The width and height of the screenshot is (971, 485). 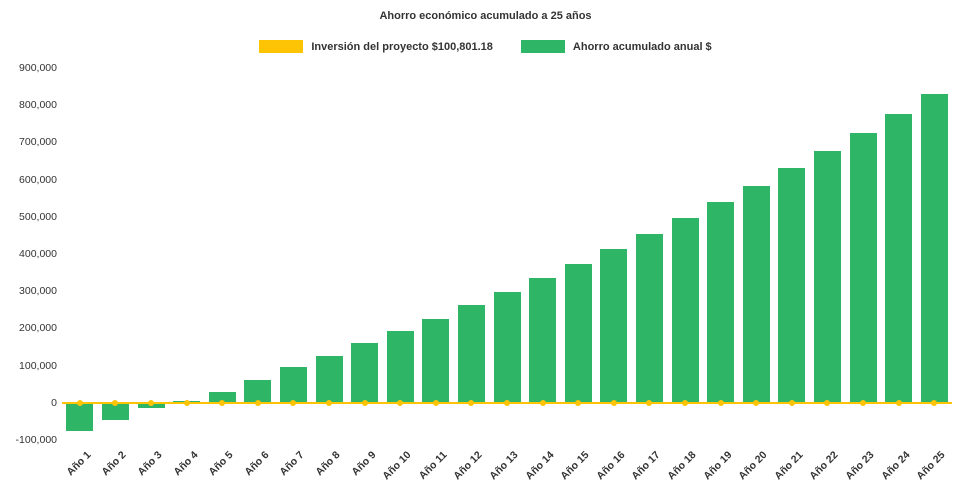 What do you see at coordinates (934, 248) in the screenshot?
I see `bar-año-25` at bounding box center [934, 248].